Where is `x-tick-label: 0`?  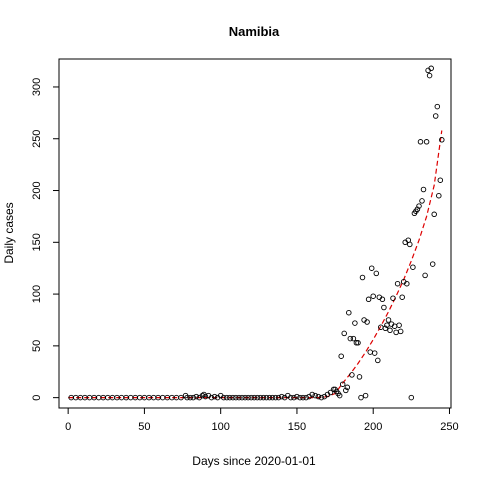
x-tick-label: 0 is located at coordinates (68, 427).